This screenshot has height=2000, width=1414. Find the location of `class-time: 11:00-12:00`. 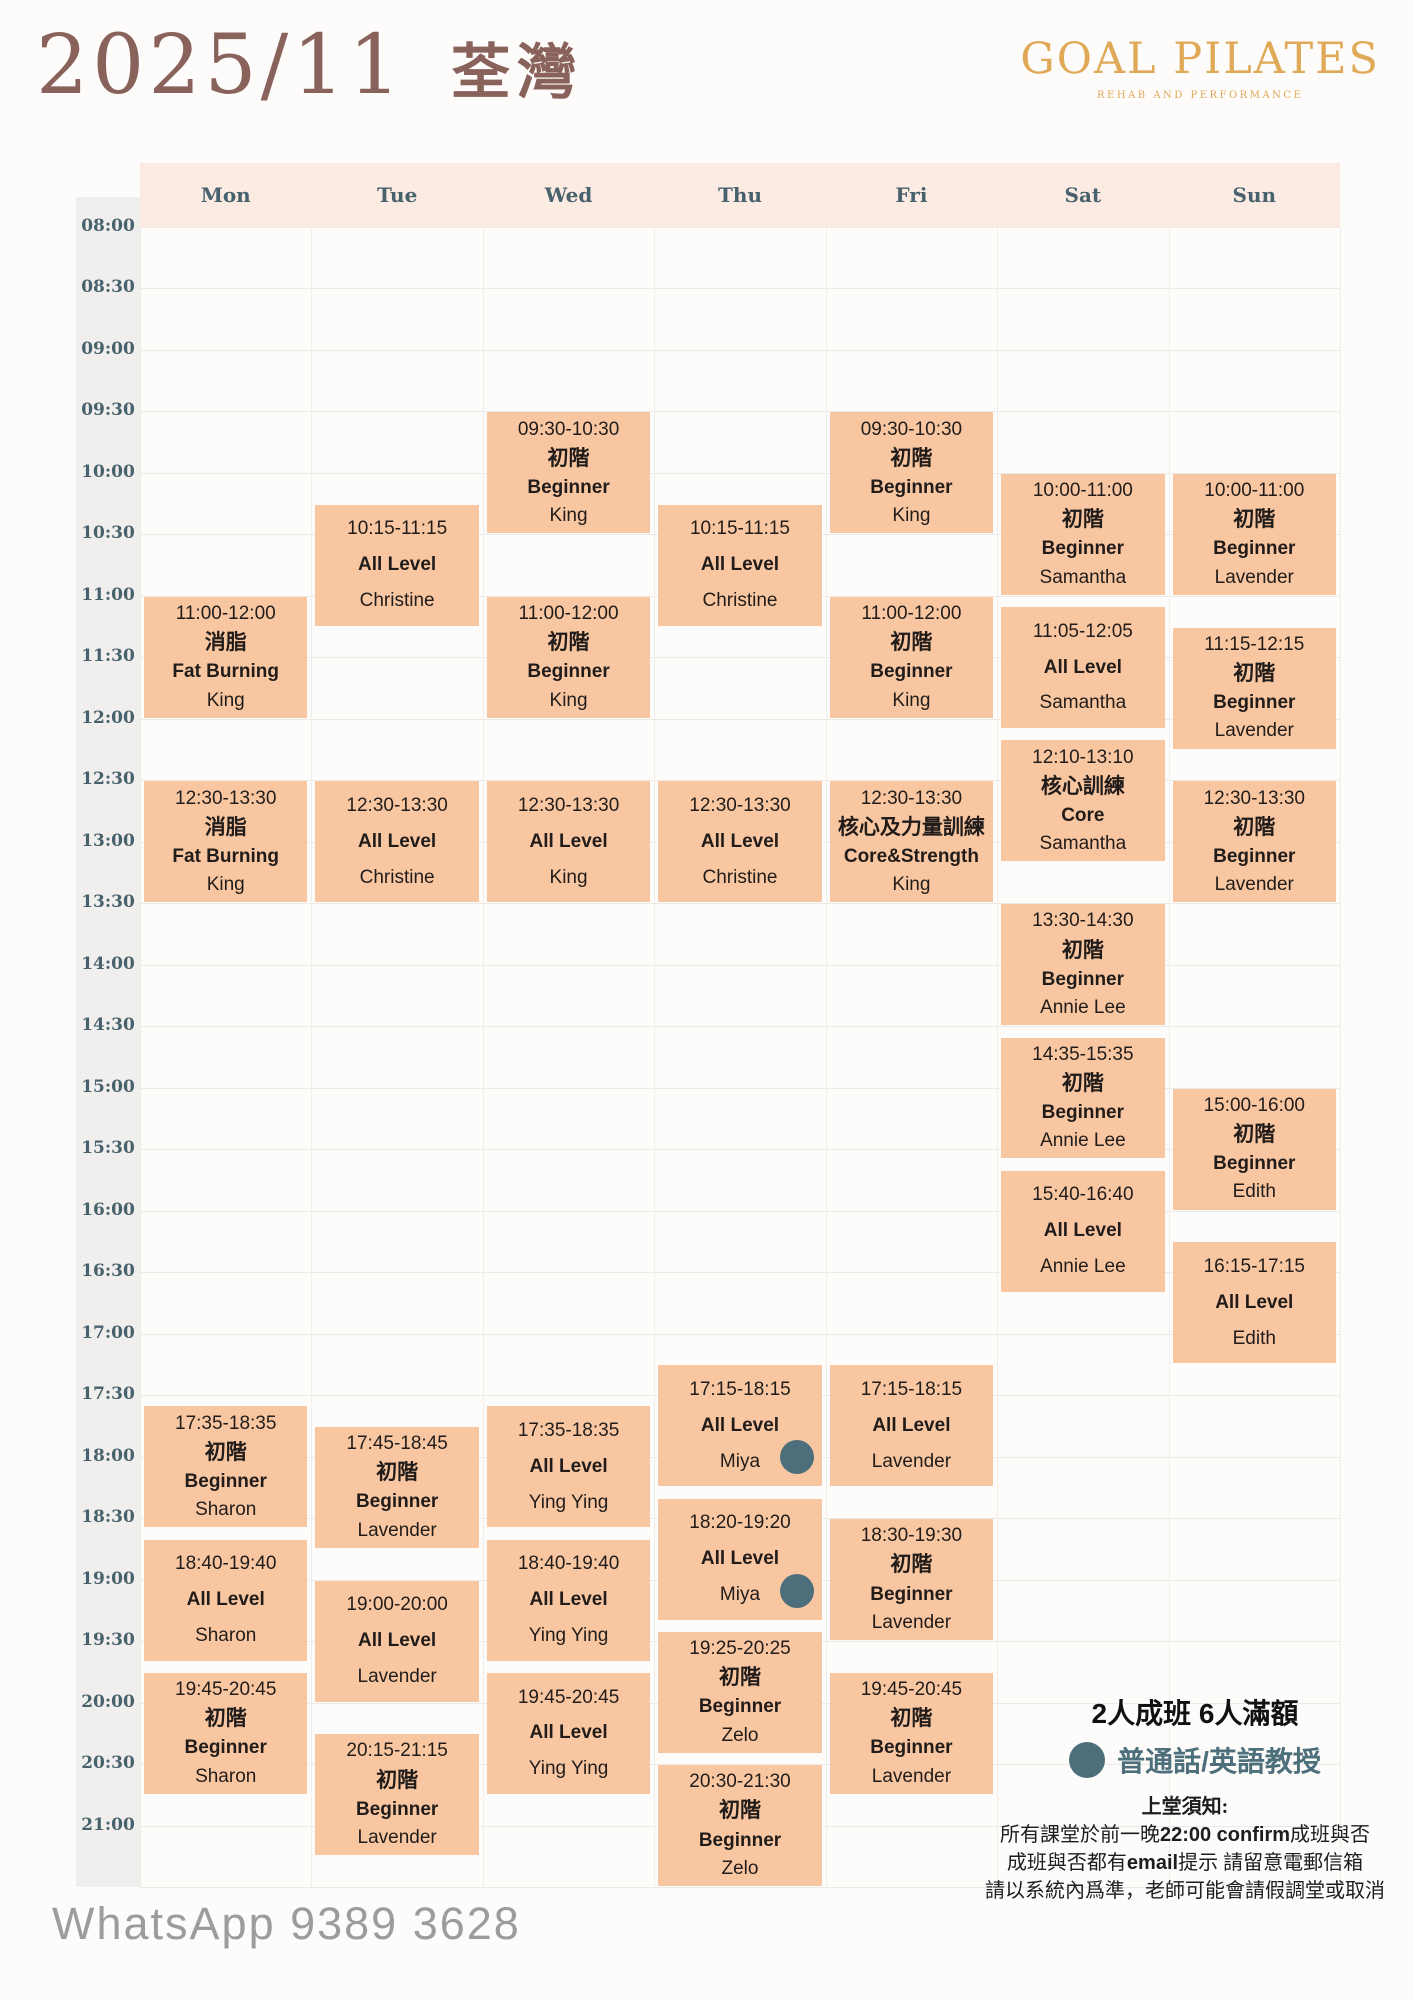

class-time: 11:00-12:00 is located at coordinates (568, 614).